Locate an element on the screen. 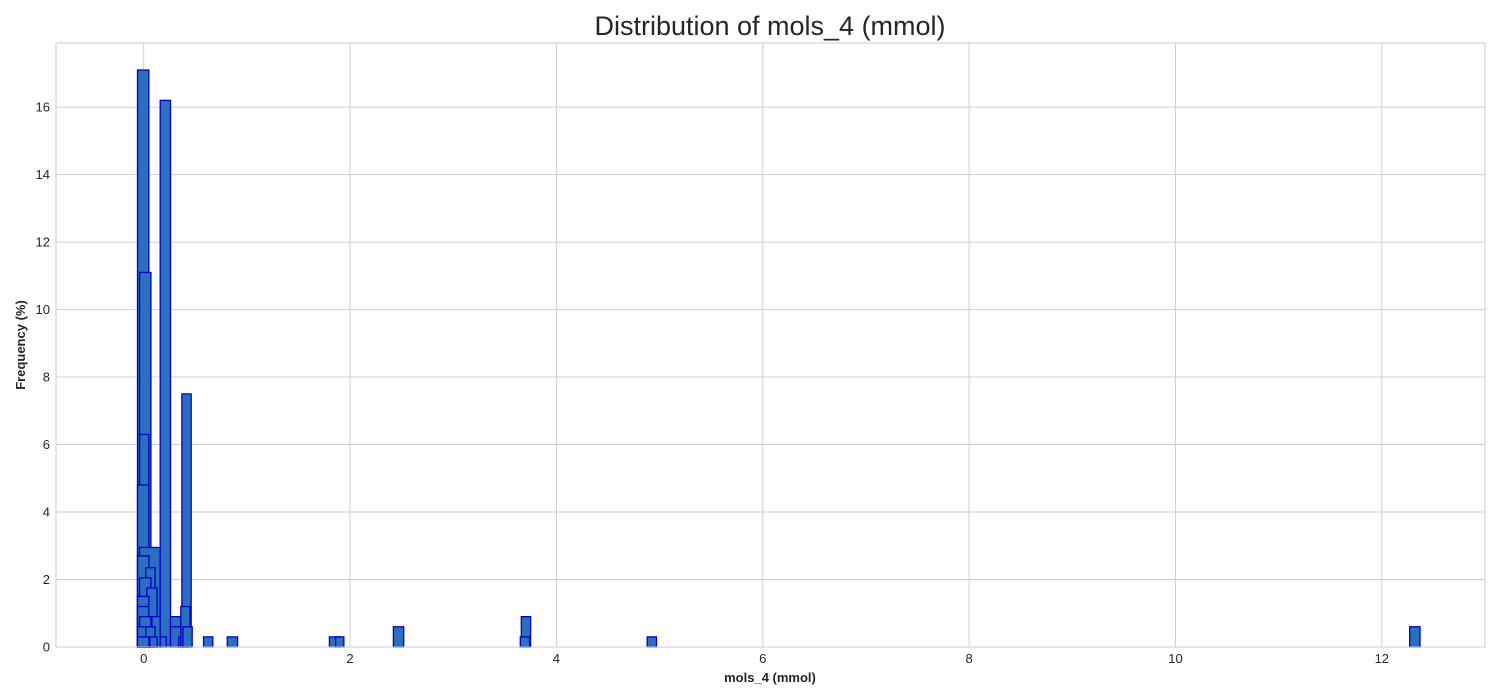  x-tick-label: 0 is located at coordinates (143, 658).